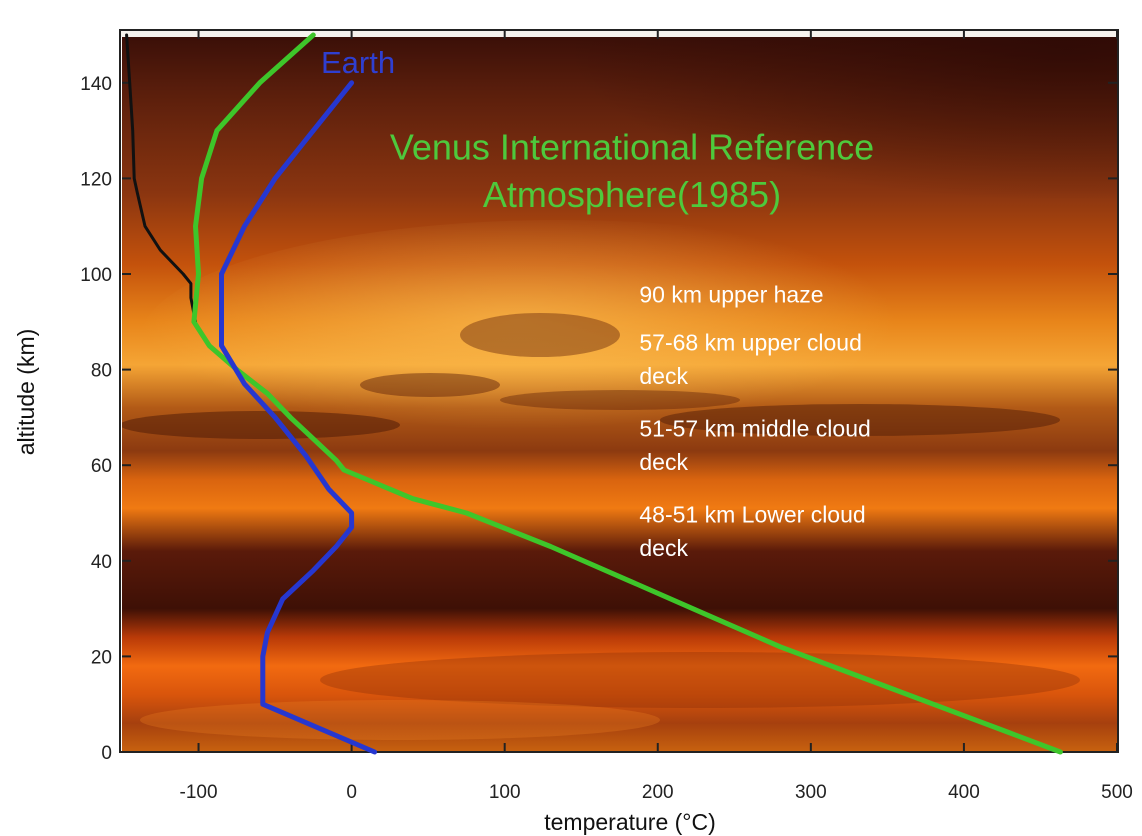 This screenshot has height=836, width=1142. Describe the element at coordinates (351, 792) in the screenshot. I see `x-tick-label: 0` at that location.